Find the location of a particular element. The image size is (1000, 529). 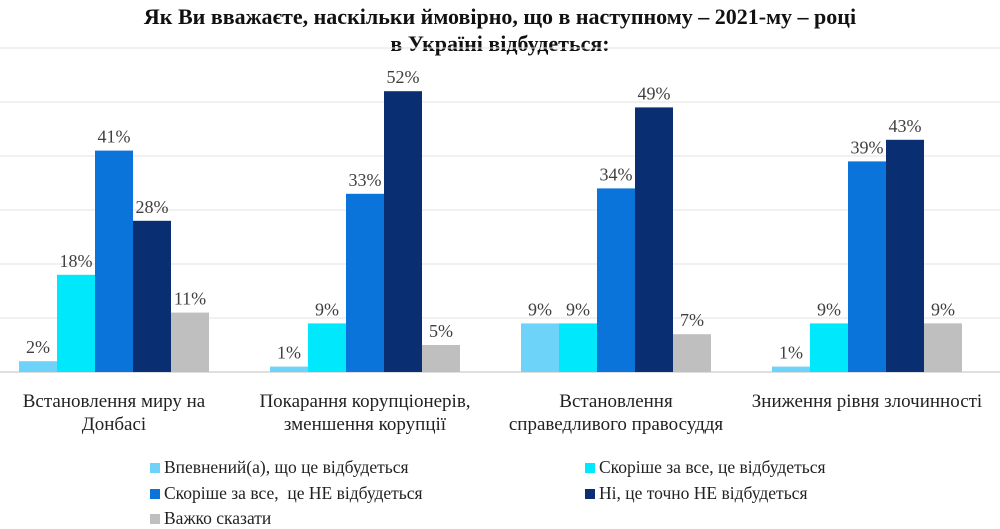

category-label: Донбасі is located at coordinates (114, 424).